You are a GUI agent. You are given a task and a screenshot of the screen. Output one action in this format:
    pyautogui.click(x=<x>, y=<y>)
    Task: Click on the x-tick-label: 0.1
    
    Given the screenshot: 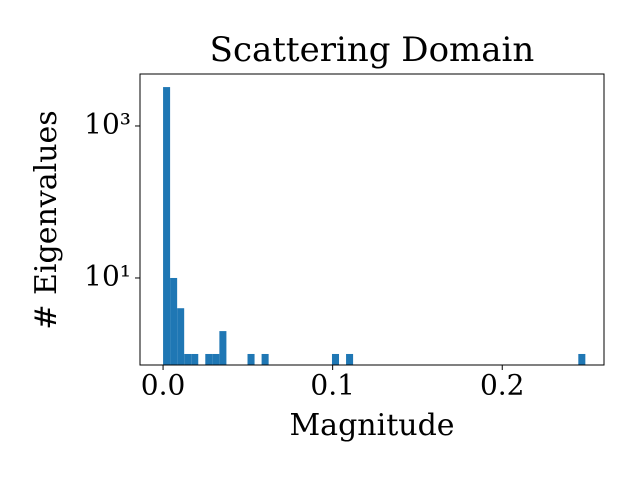 What is the action you would take?
    pyautogui.click(x=332, y=385)
    